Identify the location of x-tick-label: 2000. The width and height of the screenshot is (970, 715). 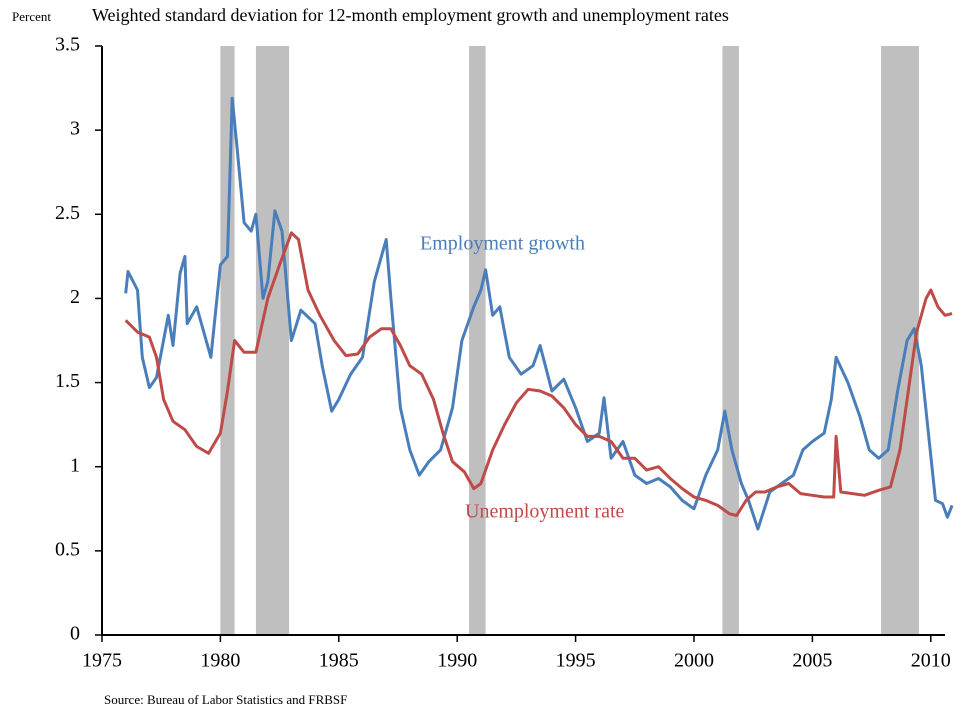
(694, 661).